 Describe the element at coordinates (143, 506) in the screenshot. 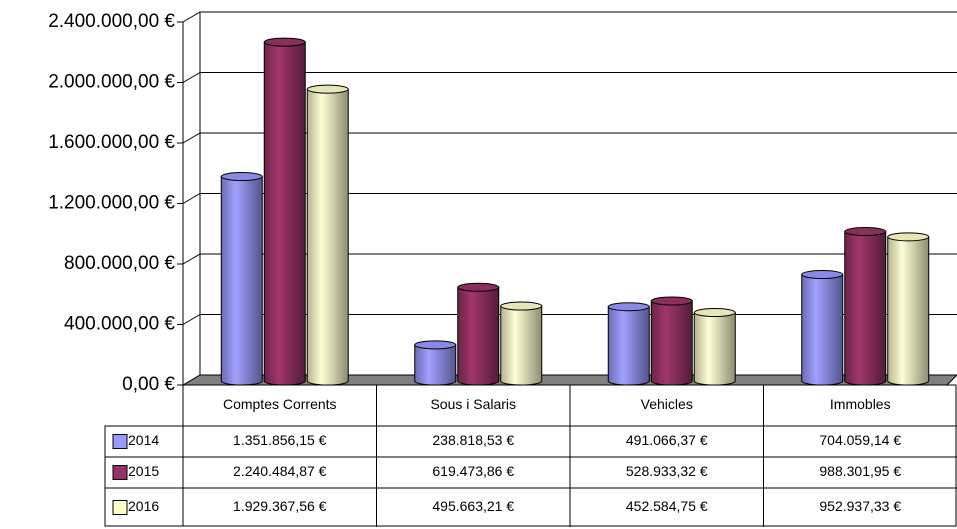

I see `legend-label: 2016` at that location.